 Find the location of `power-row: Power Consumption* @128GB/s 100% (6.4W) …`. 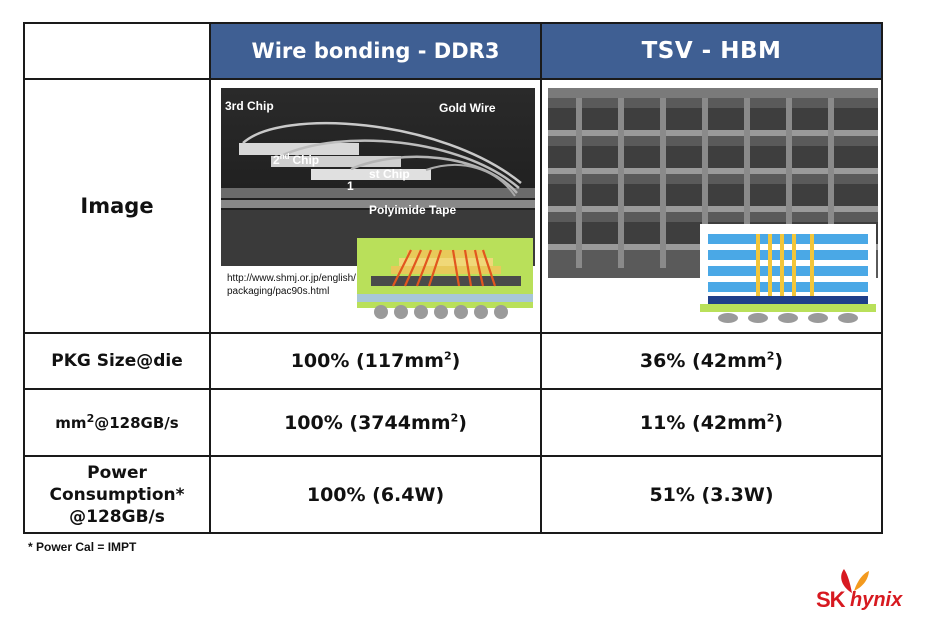

power-row: Power Consumption* @128GB/s 100% (6.4W) … is located at coordinates (453, 494).